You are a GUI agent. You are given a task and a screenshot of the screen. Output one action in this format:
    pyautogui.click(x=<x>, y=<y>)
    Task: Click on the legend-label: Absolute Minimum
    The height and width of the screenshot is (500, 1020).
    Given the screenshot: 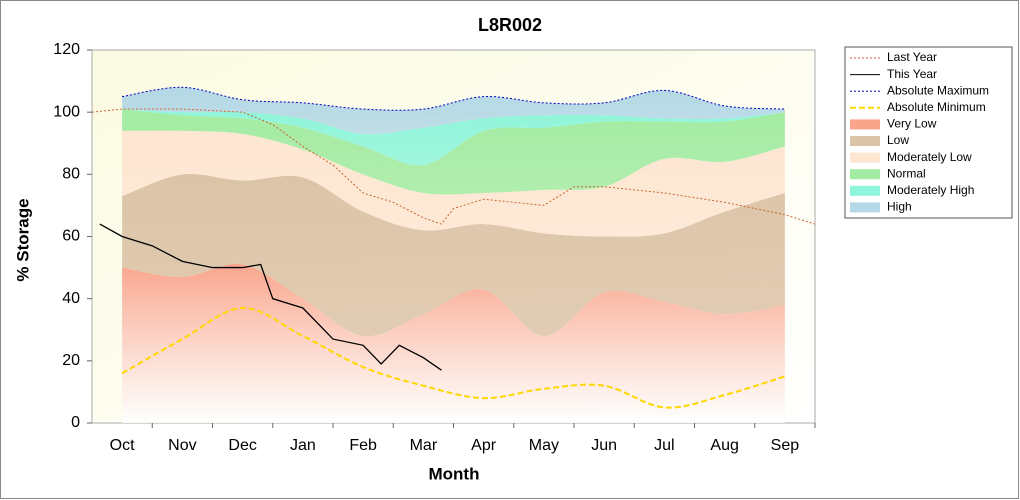 What is the action you would take?
    pyautogui.click(x=936, y=107)
    